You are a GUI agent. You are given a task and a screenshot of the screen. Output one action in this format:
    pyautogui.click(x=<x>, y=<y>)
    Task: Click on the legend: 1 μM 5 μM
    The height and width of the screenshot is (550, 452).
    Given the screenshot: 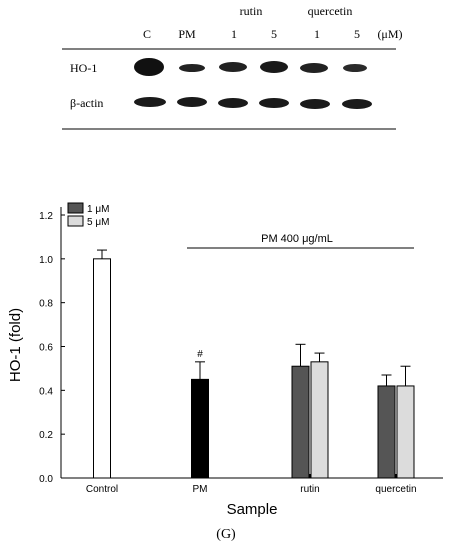 What is the action you would take?
    pyautogui.click(x=88, y=215)
    